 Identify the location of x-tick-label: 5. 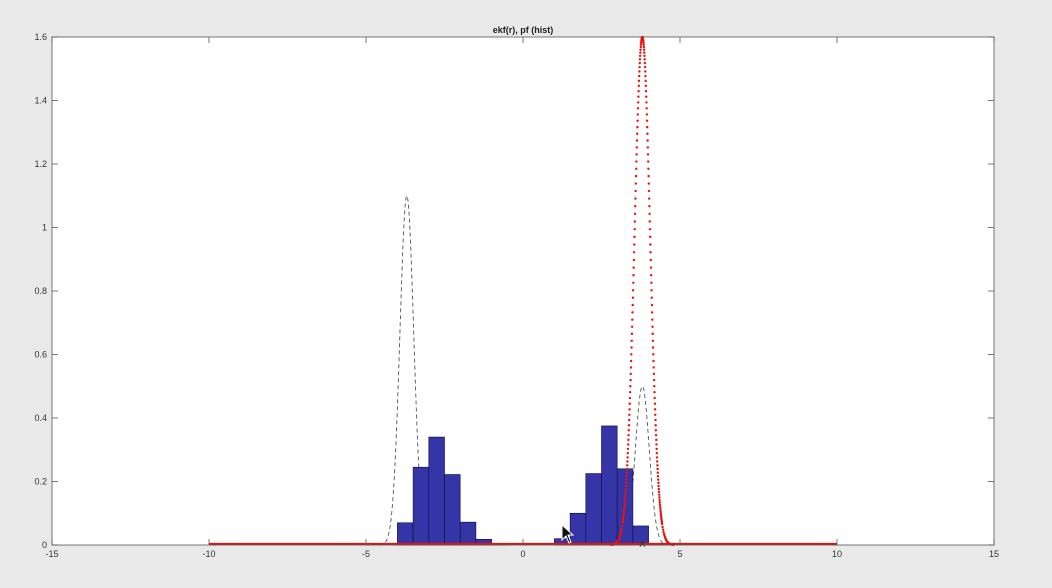
(679, 554).